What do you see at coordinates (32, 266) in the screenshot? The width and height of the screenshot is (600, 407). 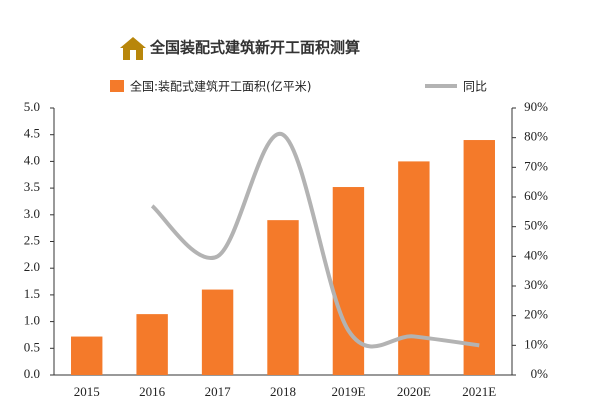 I see `y-tick-label: 2.0` at bounding box center [32, 266].